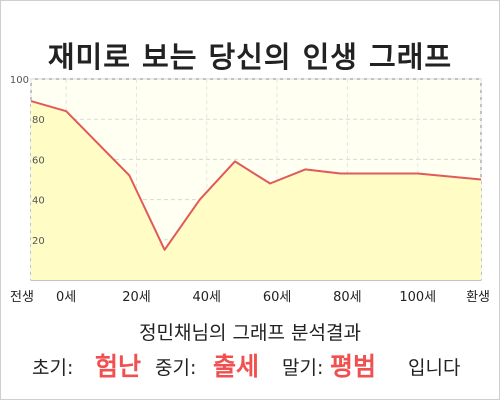  Describe the element at coordinates (277, 297) in the screenshot. I see `x-tick-label: 60세` at that location.